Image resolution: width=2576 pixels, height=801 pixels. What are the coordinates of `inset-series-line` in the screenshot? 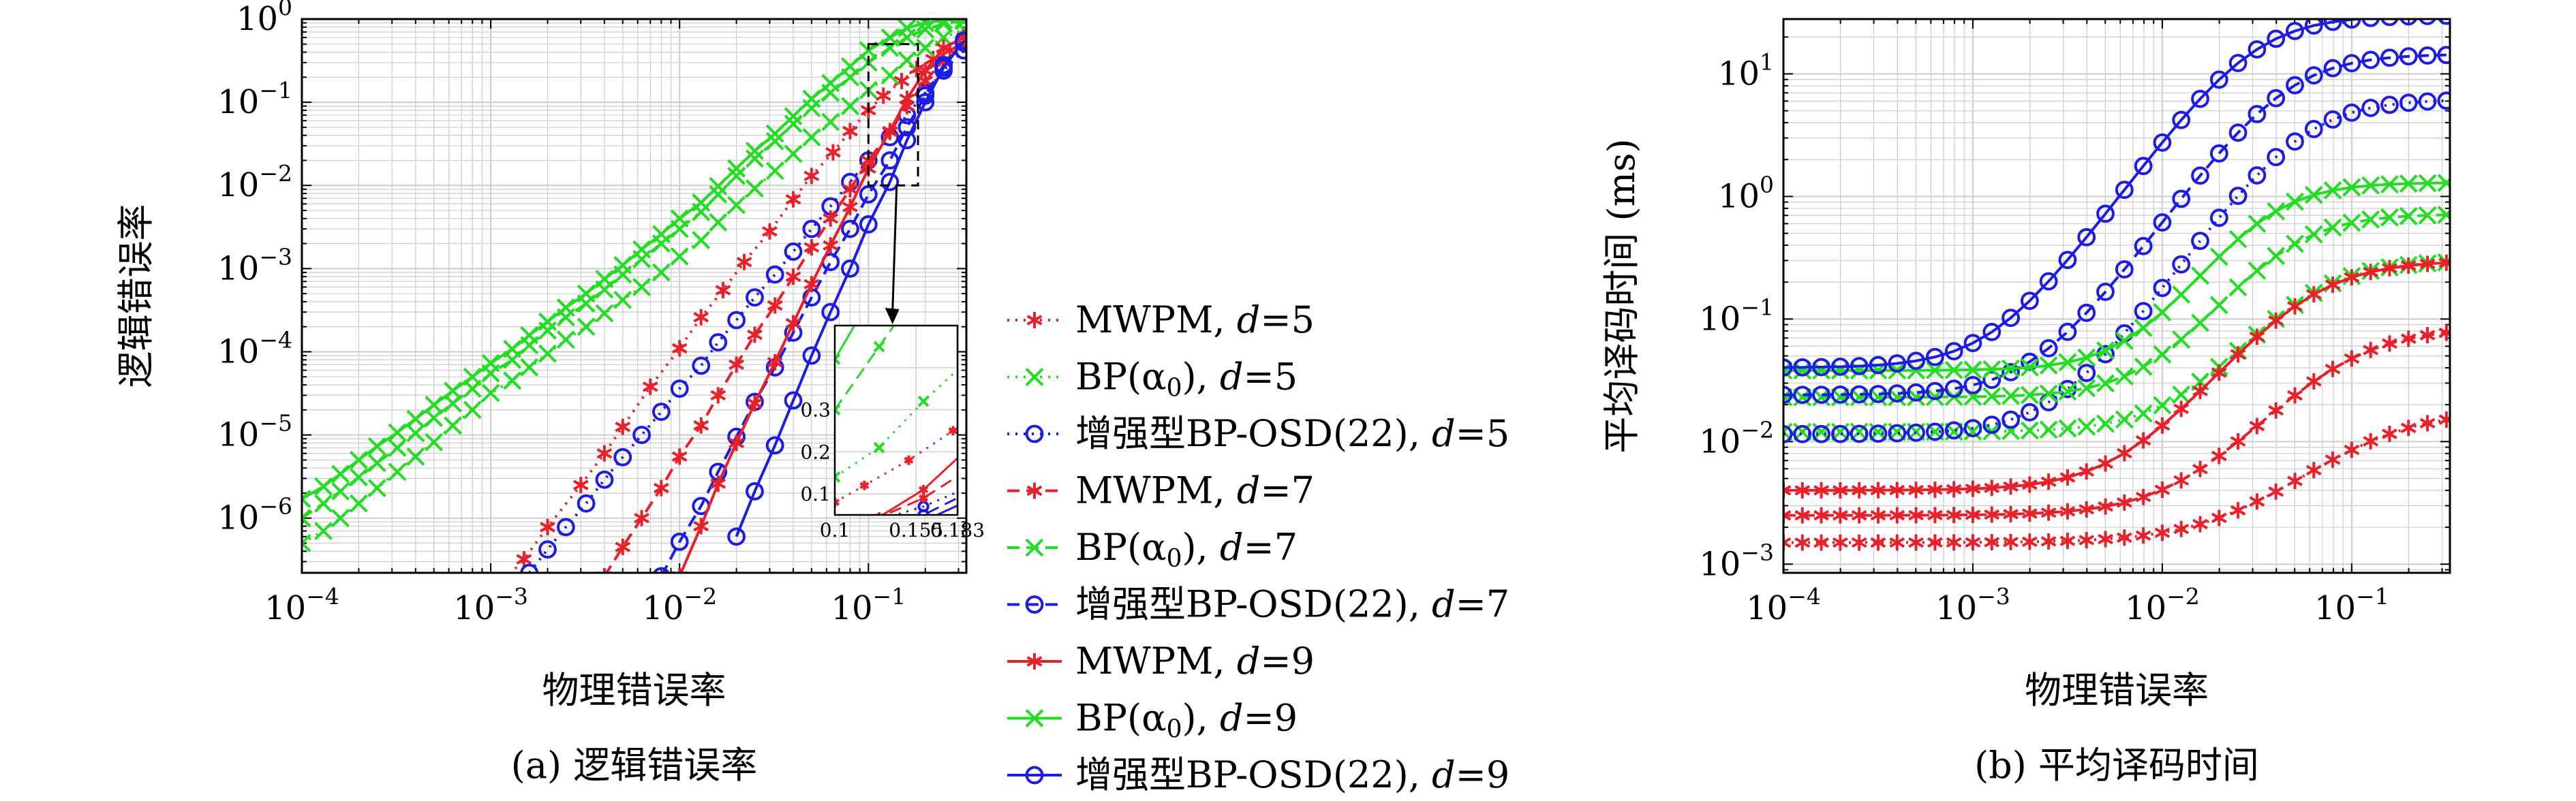 It's located at (865, 369).